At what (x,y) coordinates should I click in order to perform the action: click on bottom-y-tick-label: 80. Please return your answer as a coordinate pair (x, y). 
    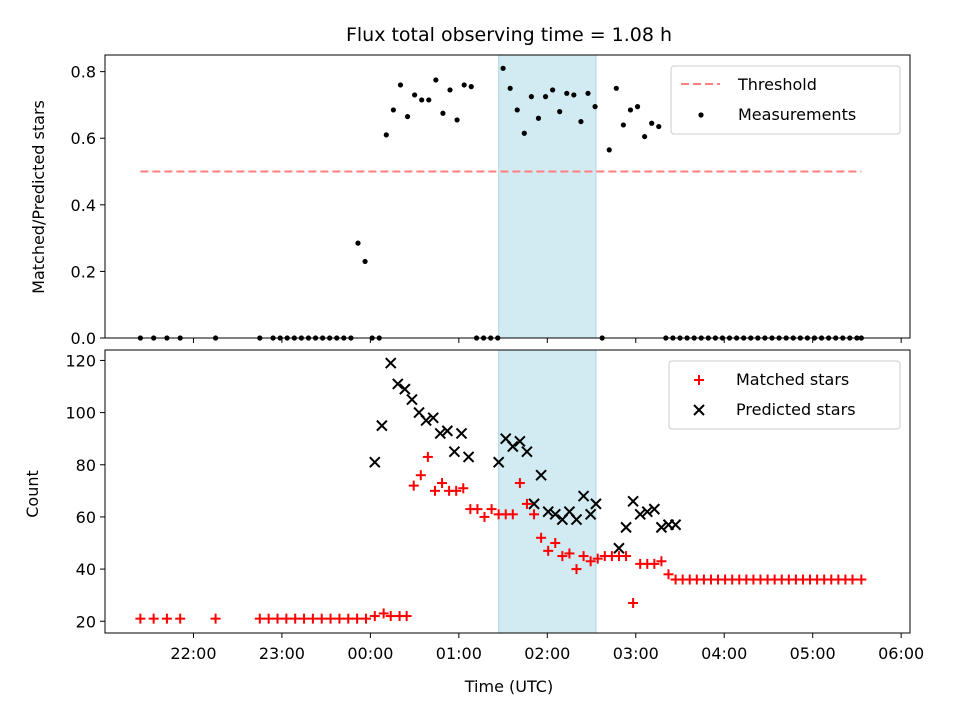
    Looking at the image, I should click on (86, 465).